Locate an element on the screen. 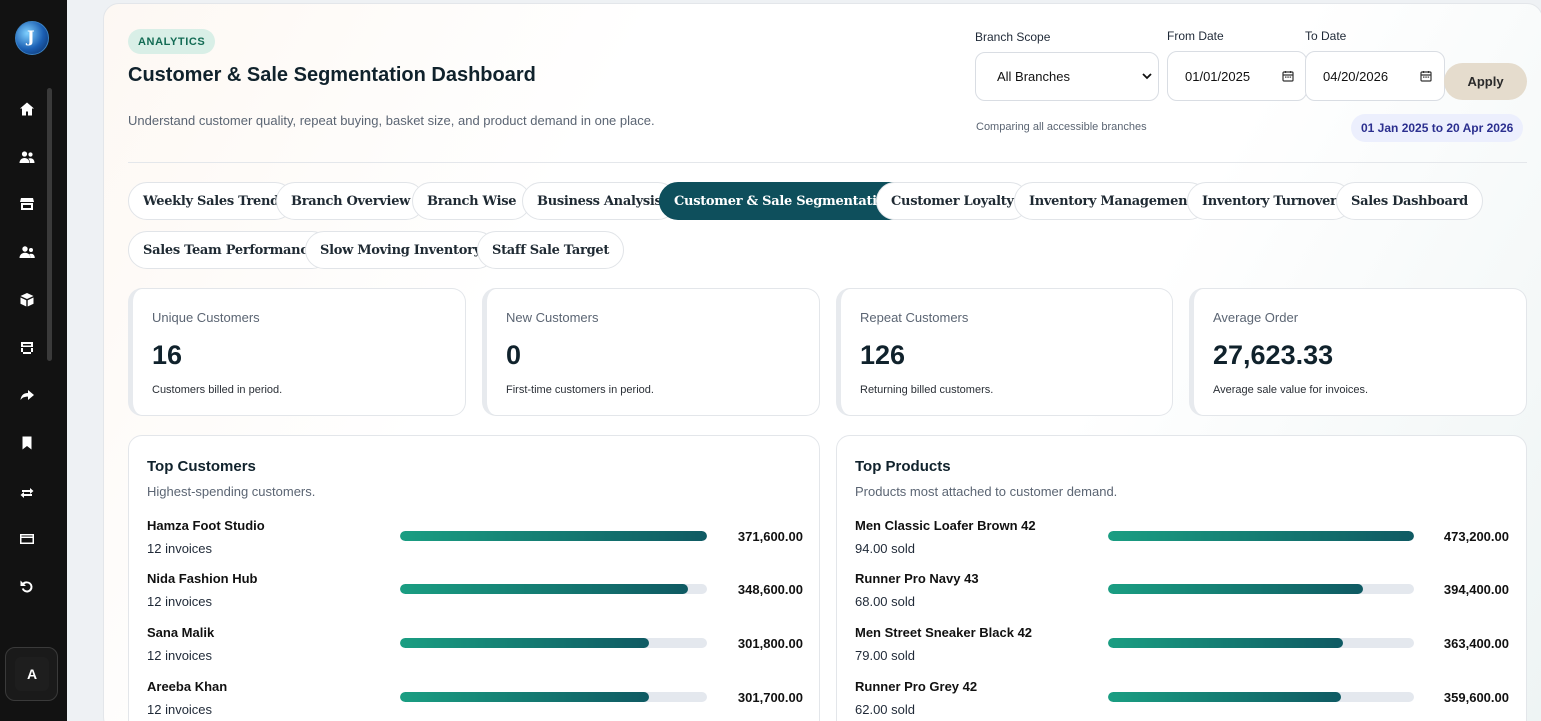 The height and width of the screenshot is (721, 1541). branch-scope-value: All Branches is located at coordinates (1033, 76).